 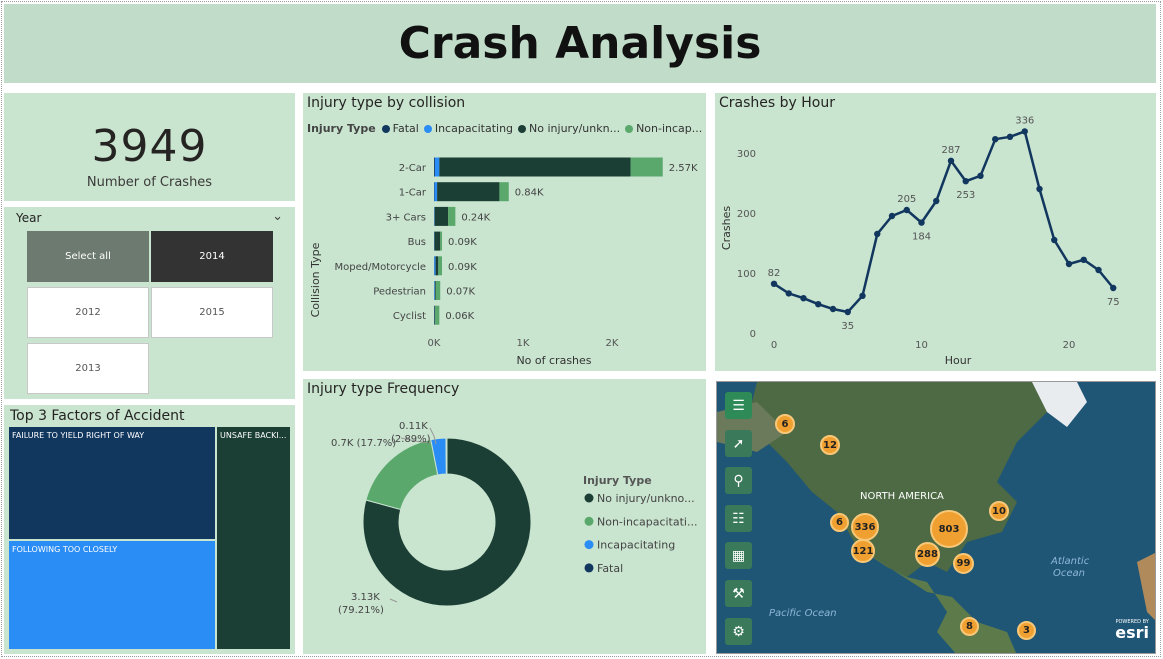 What do you see at coordinates (999, 511) in the screenshot?
I see `map-cluster: 10` at bounding box center [999, 511].